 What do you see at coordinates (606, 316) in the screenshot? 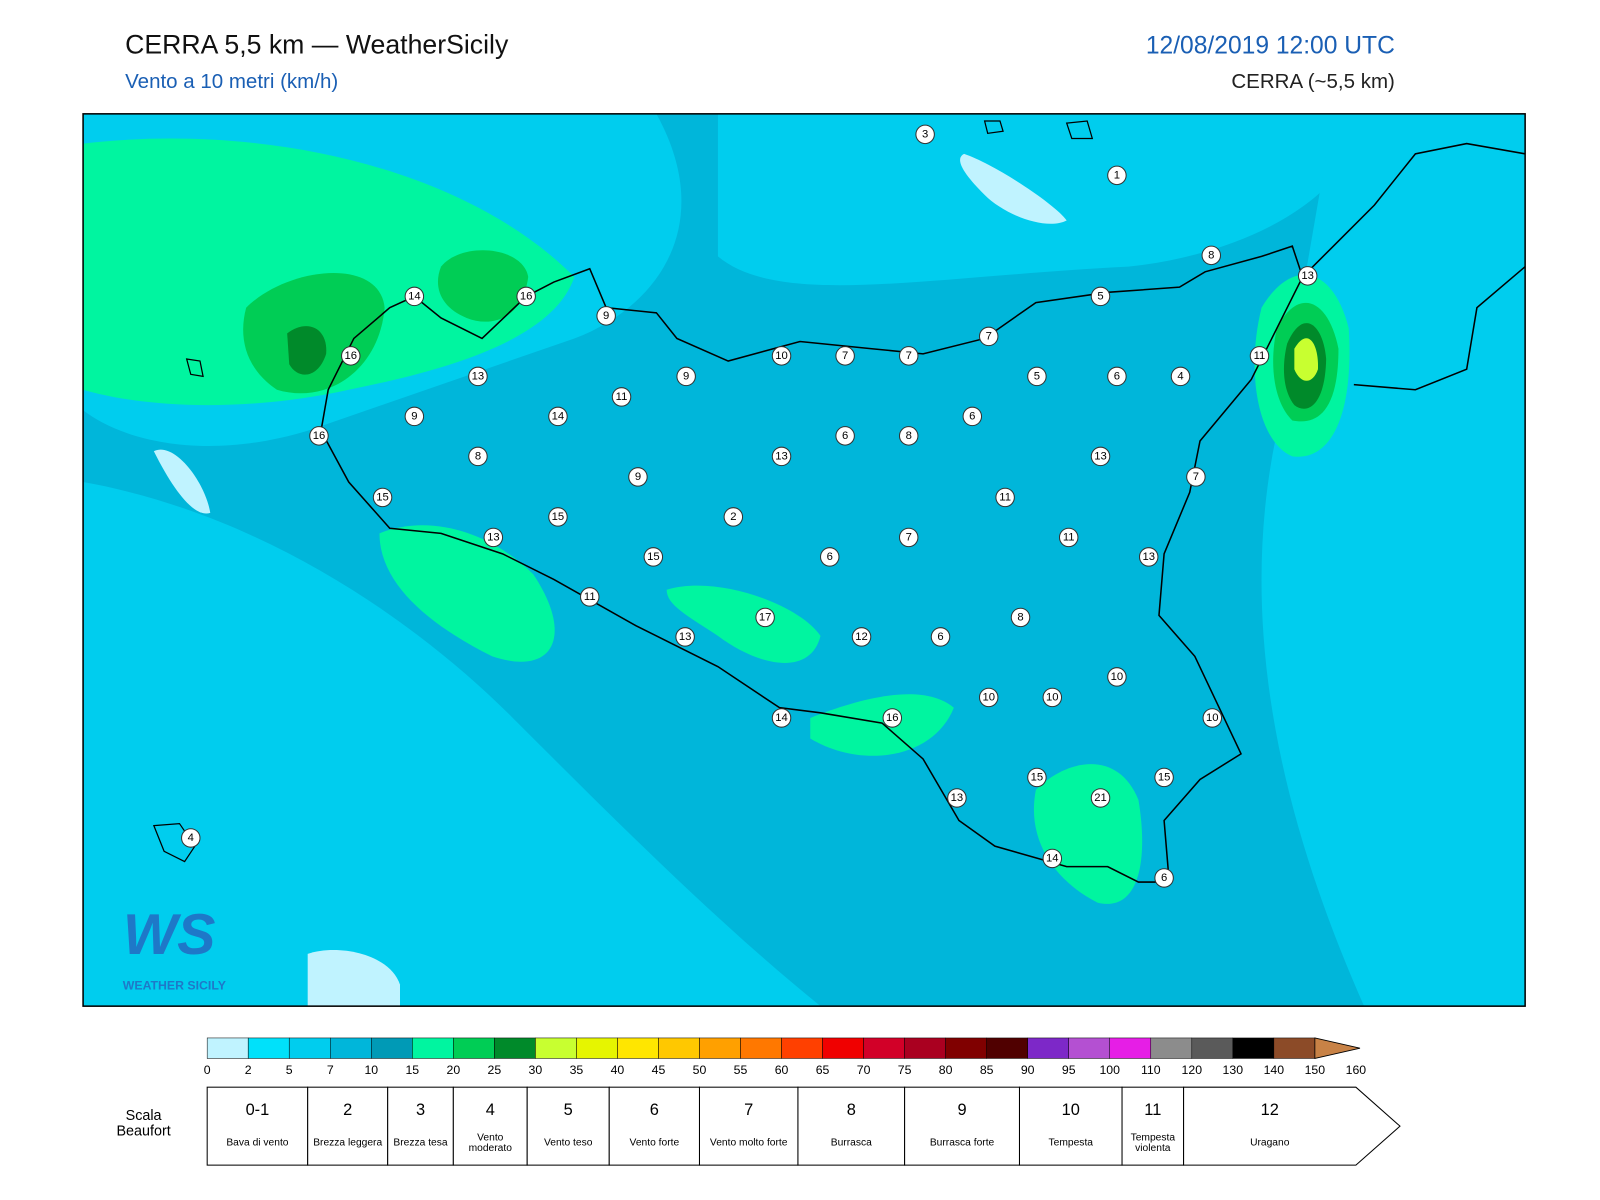
I see `station-value: 9` at bounding box center [606, 316].